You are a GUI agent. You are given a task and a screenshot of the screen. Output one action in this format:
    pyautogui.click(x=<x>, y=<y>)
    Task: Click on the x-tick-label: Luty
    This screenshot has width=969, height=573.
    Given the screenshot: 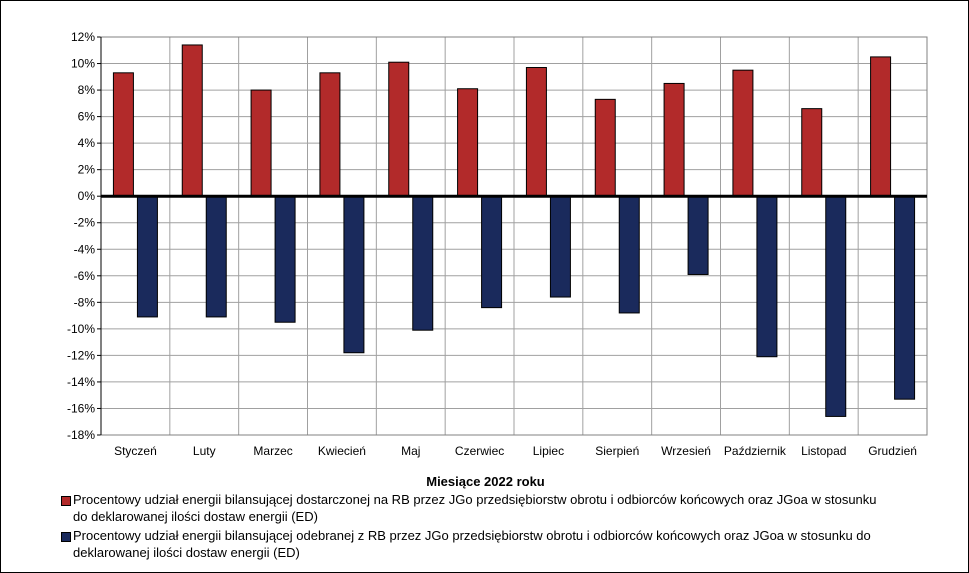 What is the action you would take?
    pyautogui.click(x=204, y=451)
    